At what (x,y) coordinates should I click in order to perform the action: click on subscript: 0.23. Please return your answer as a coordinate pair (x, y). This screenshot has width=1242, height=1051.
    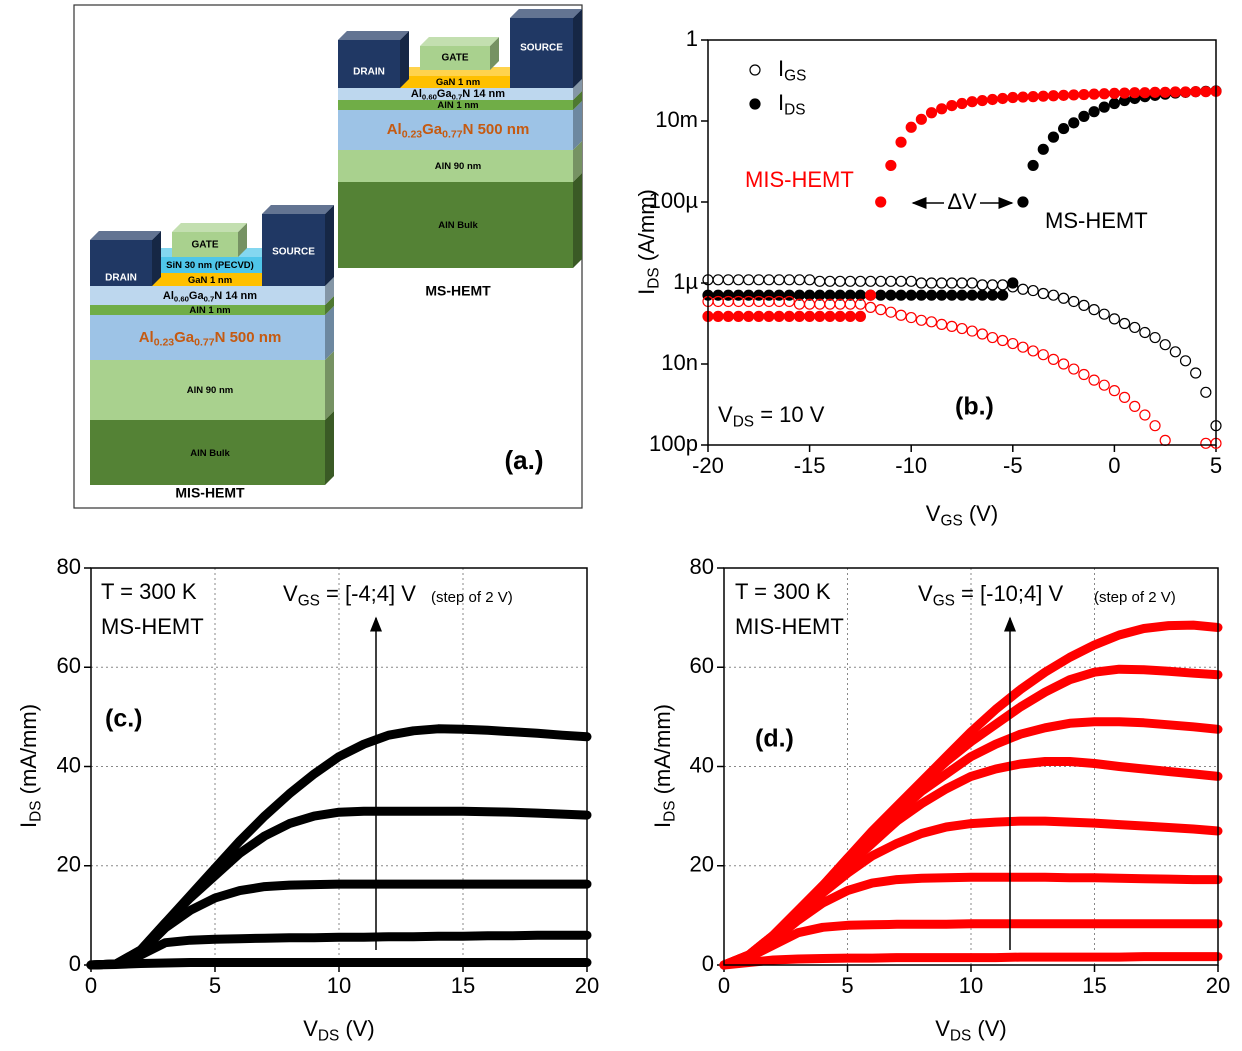
    Looking at the image, I should click on (164, 342).